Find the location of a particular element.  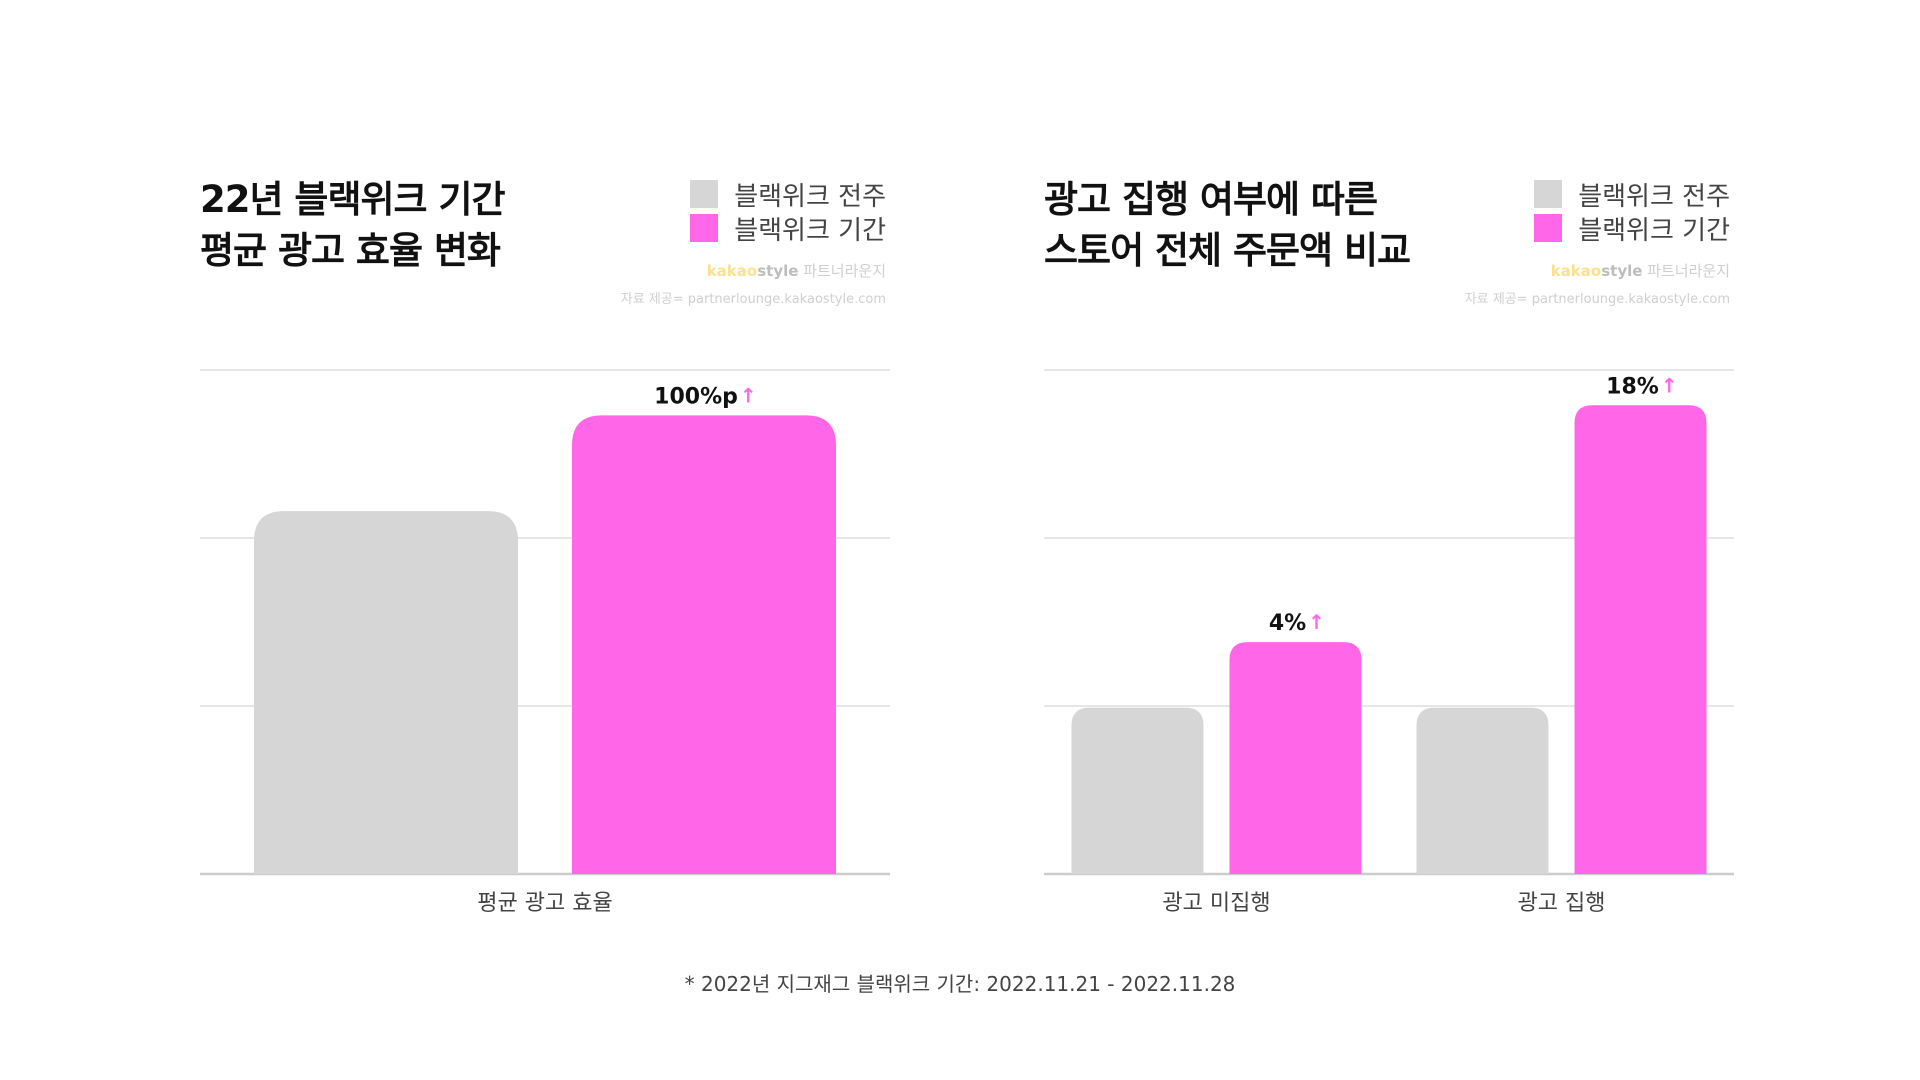

chart-title: 광고 집행 여부에 따른 스토어 전체 주문액 비교 is located at coordinates (1227, 225).